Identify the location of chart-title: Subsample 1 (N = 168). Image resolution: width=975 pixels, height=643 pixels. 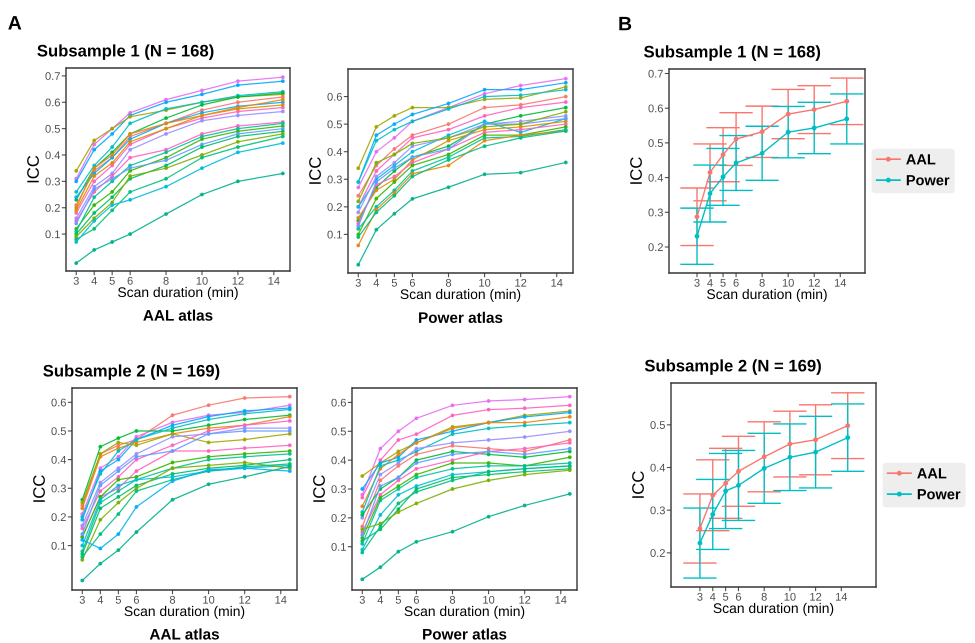
(732, 53).